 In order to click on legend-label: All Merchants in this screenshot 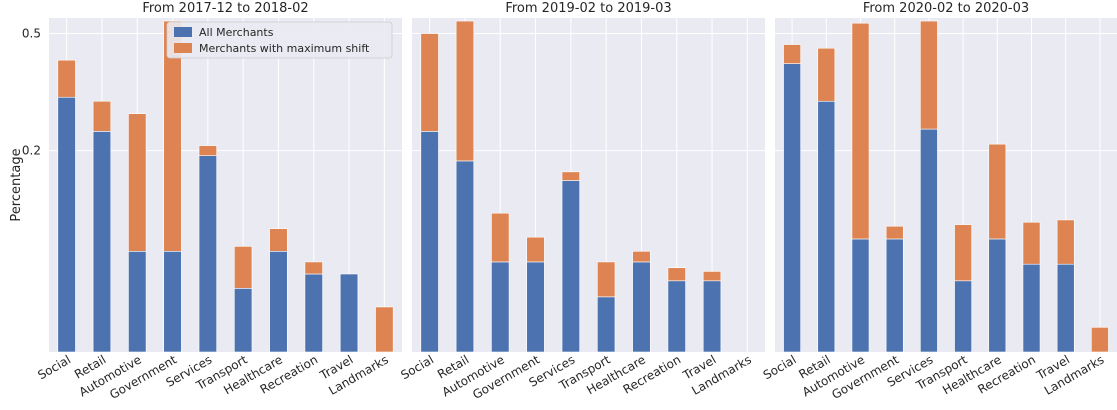, I will do `click(236, 32)`.